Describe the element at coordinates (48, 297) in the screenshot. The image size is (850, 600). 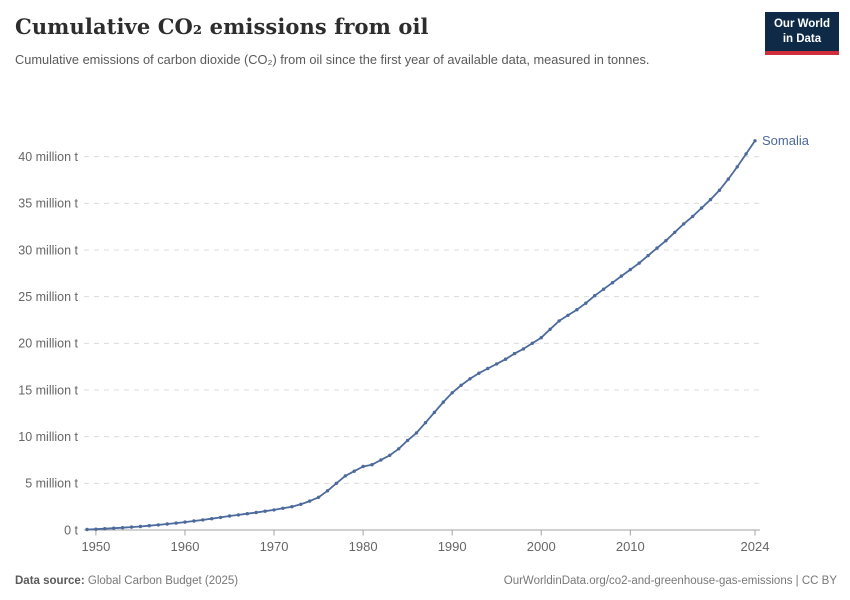
I see `y-tick-label: 25 million t` at that location.